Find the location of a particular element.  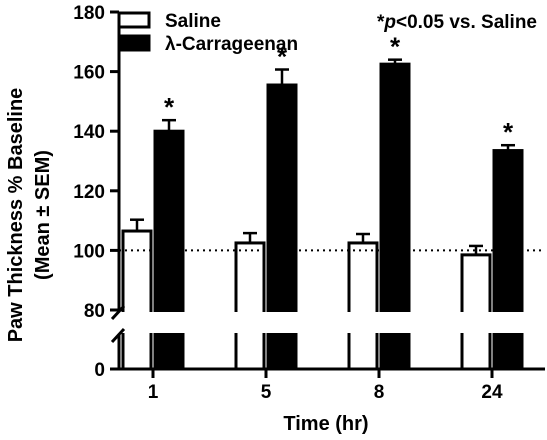

y-axis-title-line2: (Mean ± SEM) is located at coordinates (43, 215).